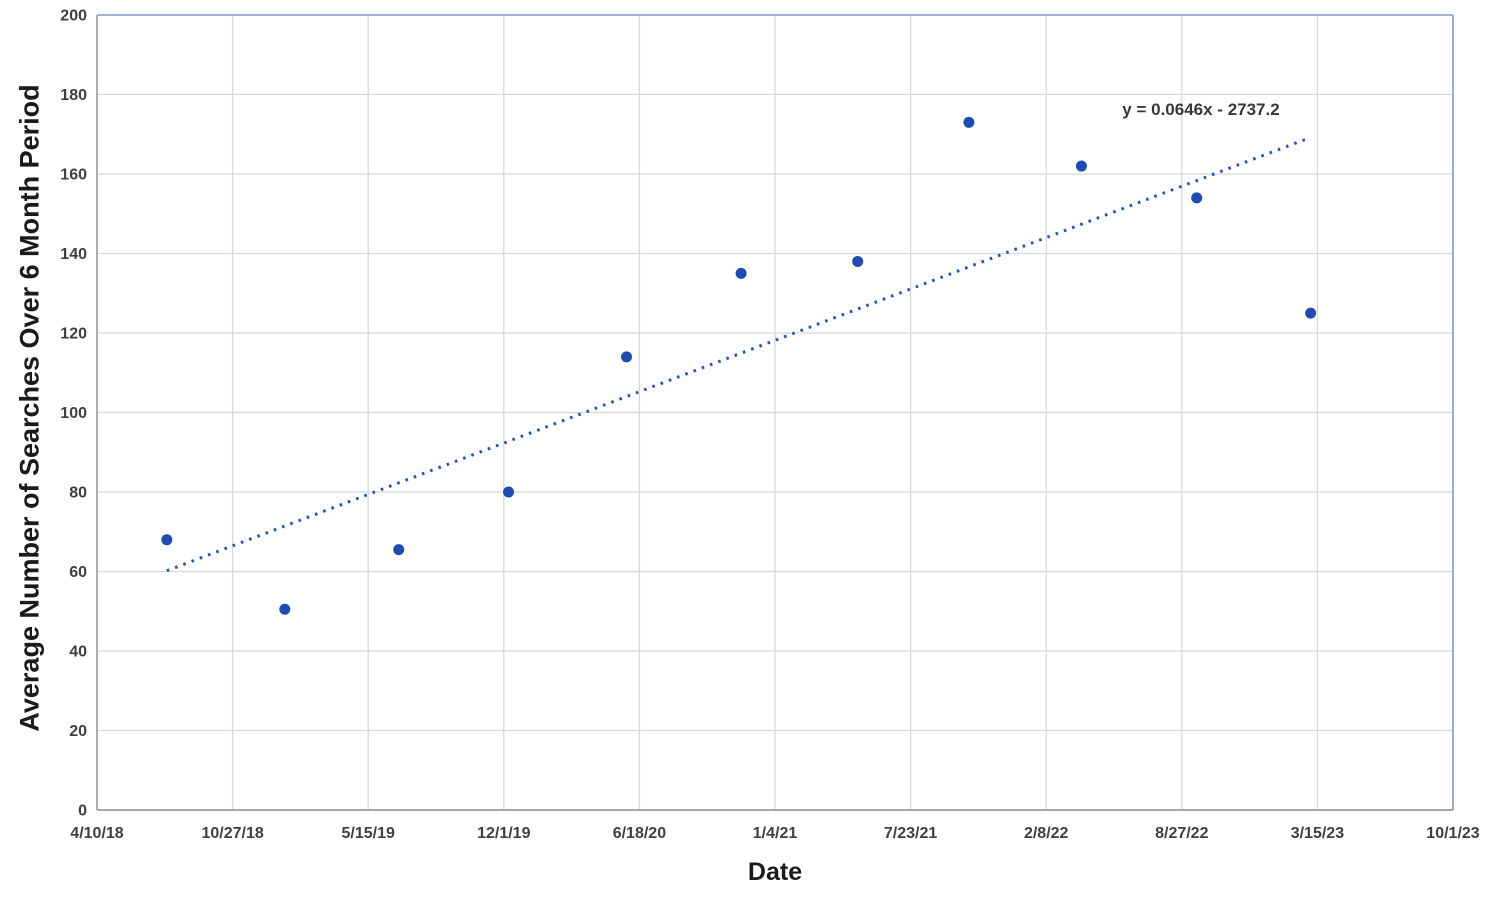 This screenshot has width=1490, height=898. What do you see at coordinates (368, 833) in the screenshot?
I see `x-tick-label: 5/15/19` at bounding box center [368, 833].